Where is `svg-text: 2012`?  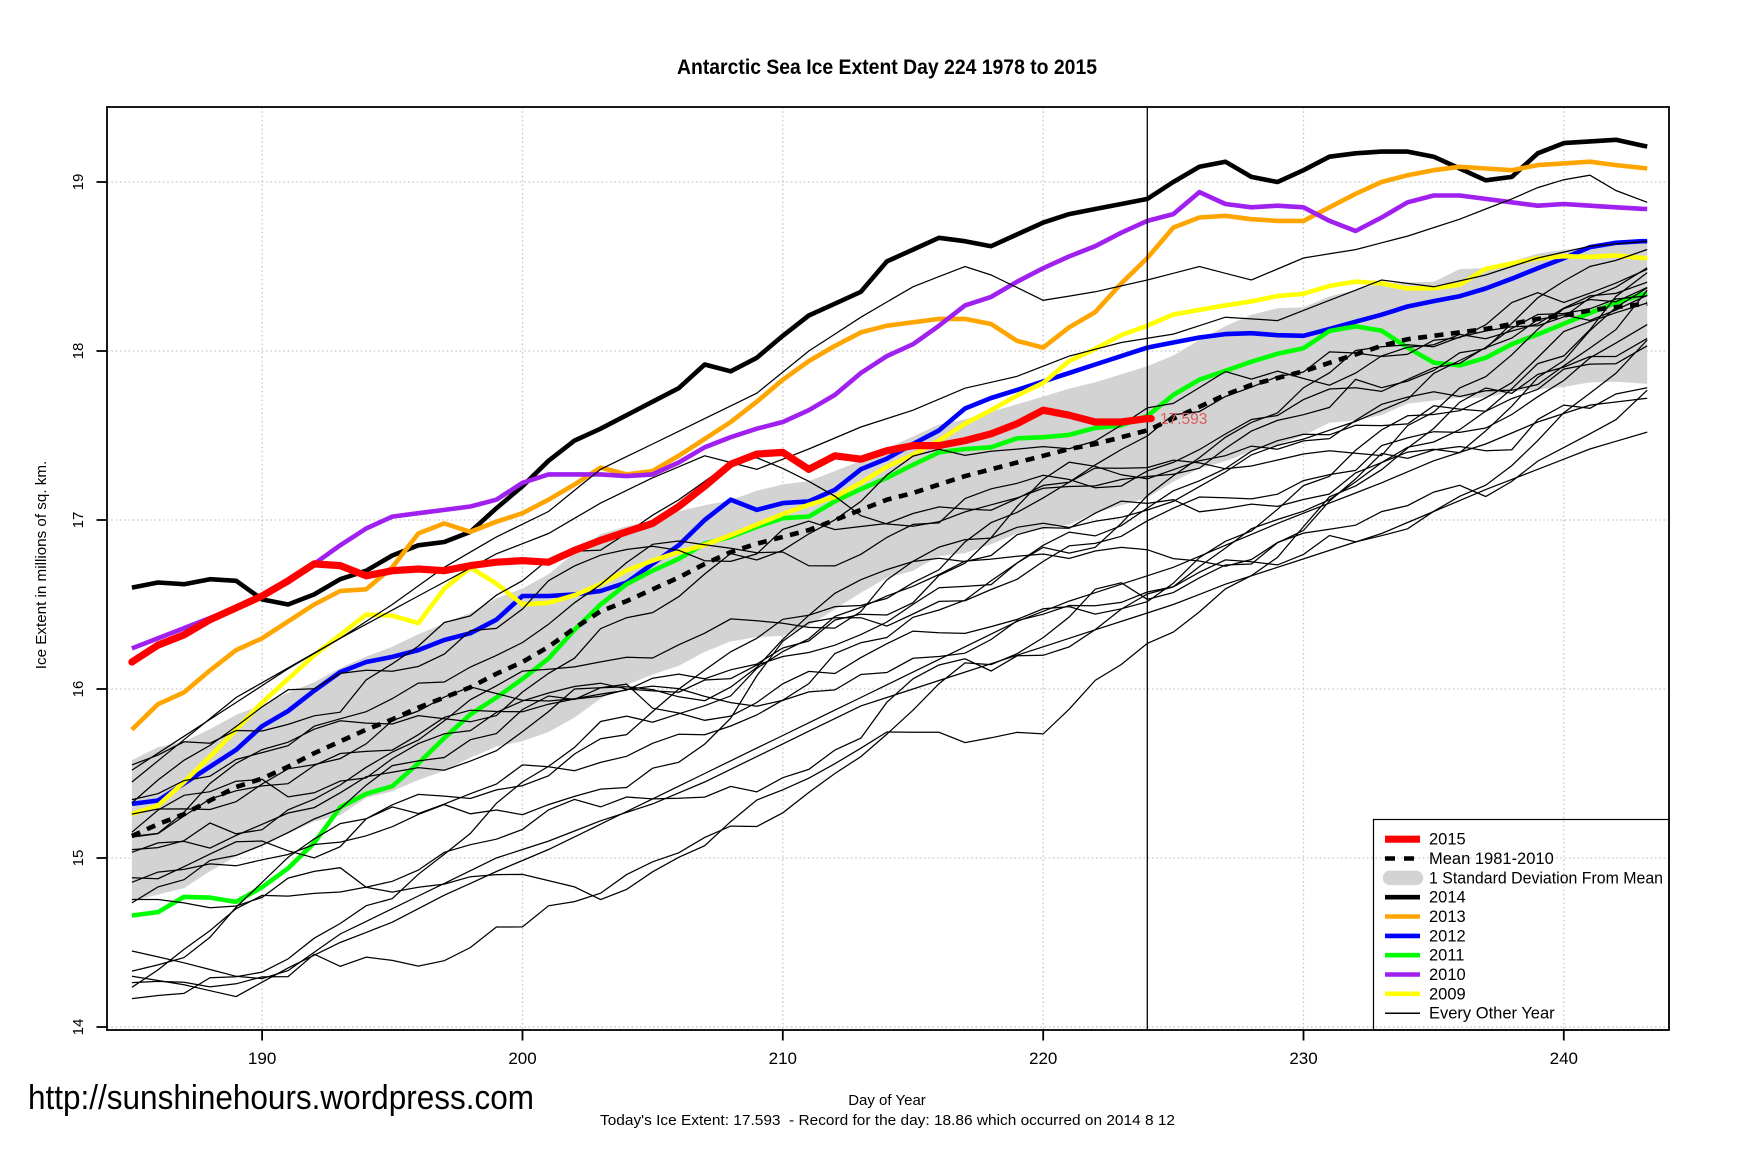
svg-text: 2012 is located at coordinates (1447, 936).